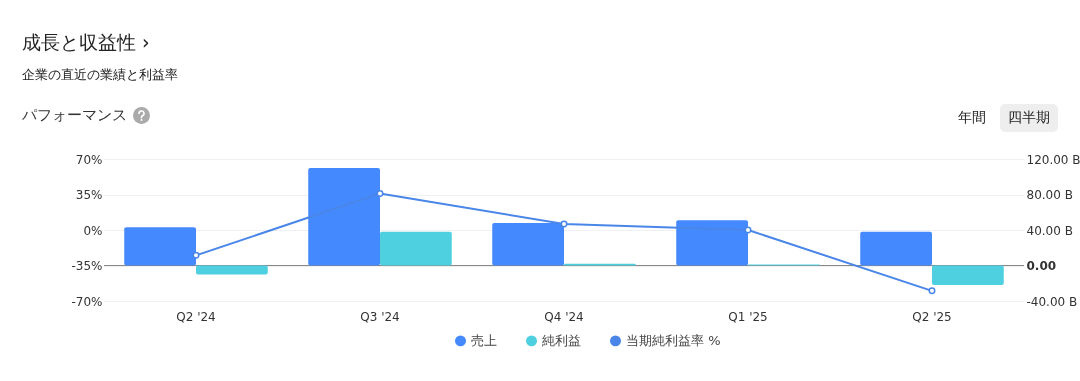 The image size is (1080, 381). Describe the element at coordinates (561, 340) in the screenshot. I see `legend-label: 純利益` at that location.